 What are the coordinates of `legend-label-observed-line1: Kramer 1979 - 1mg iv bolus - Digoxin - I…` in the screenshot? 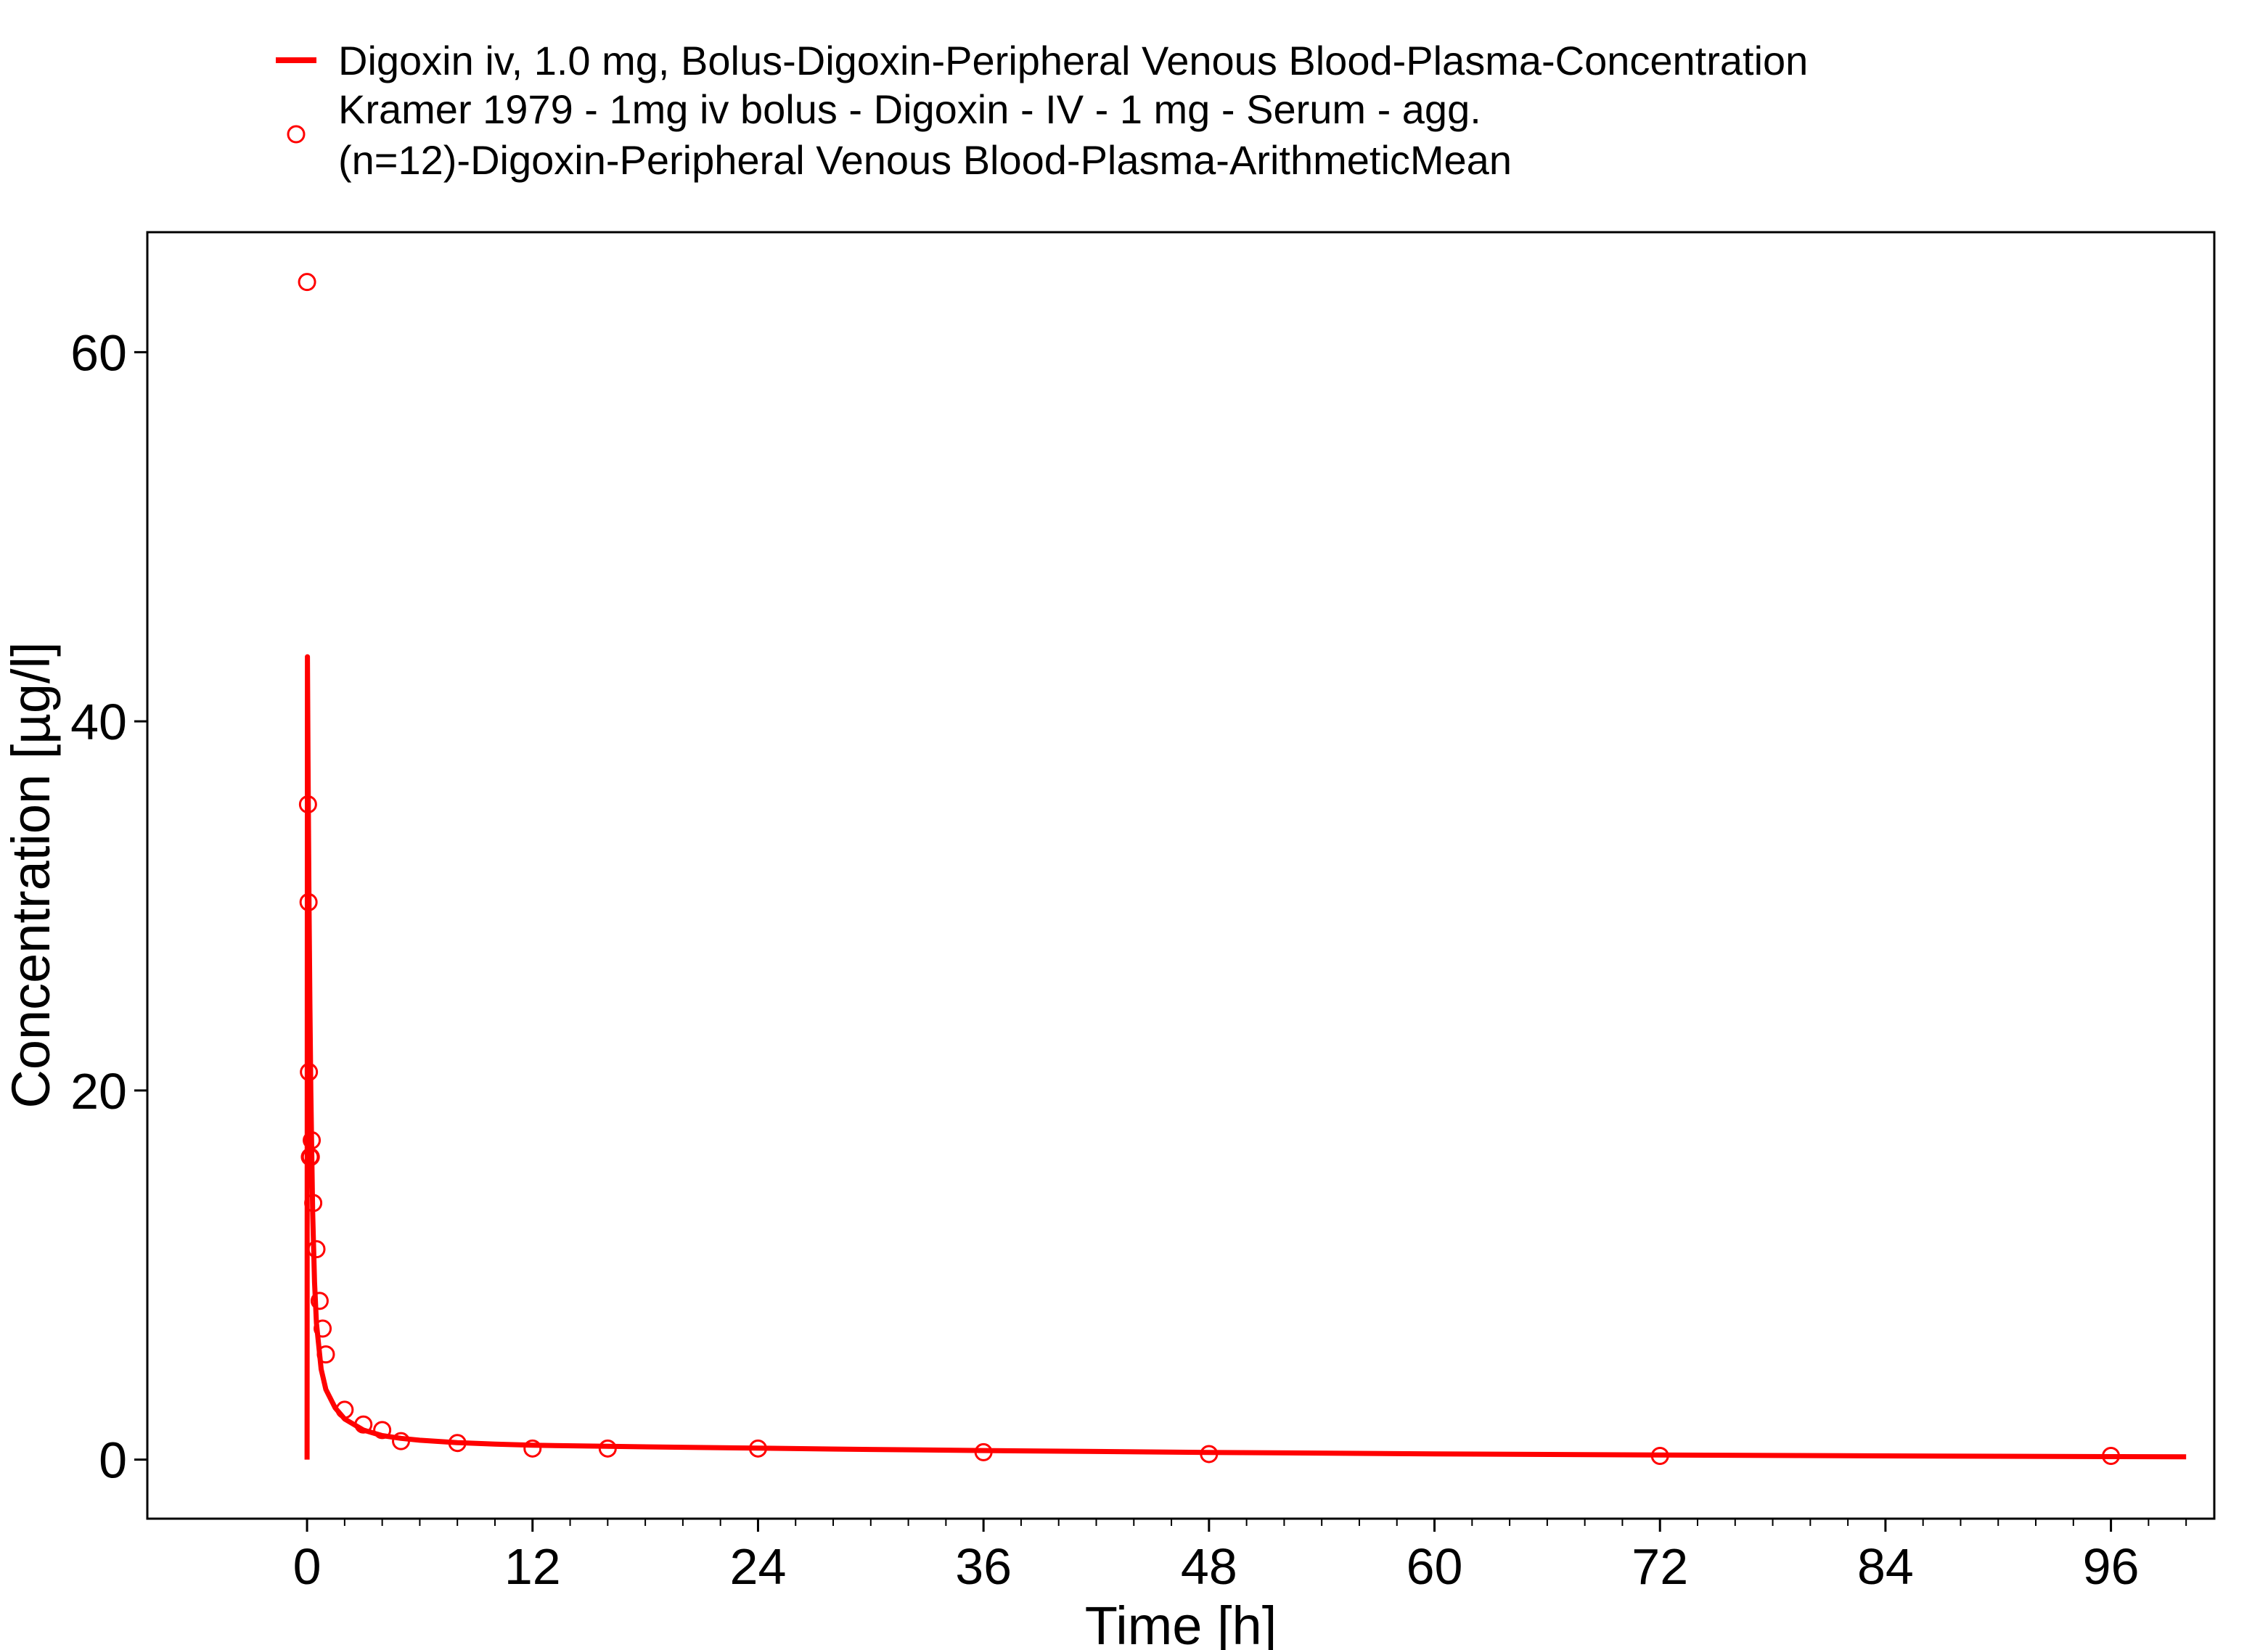 It's located at (909, 109).